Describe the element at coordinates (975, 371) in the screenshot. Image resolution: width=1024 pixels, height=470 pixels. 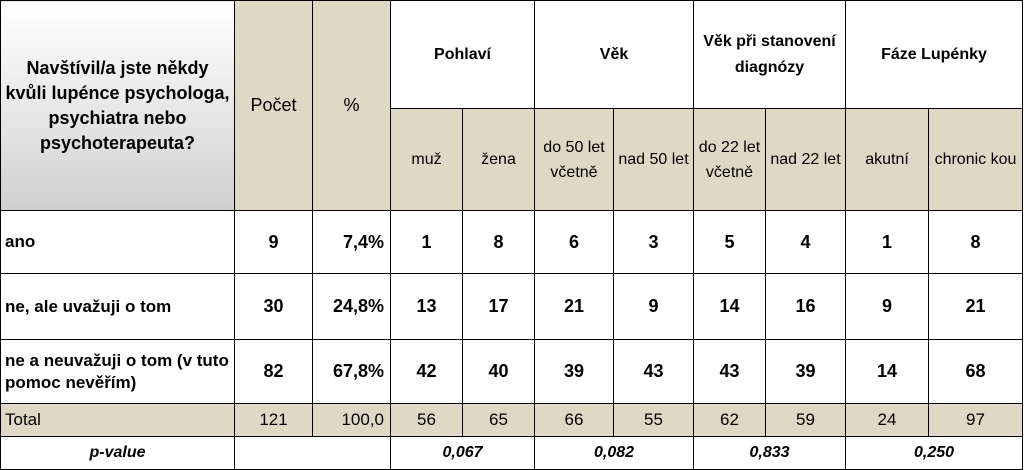
I see `value-cell: 68` at that location.